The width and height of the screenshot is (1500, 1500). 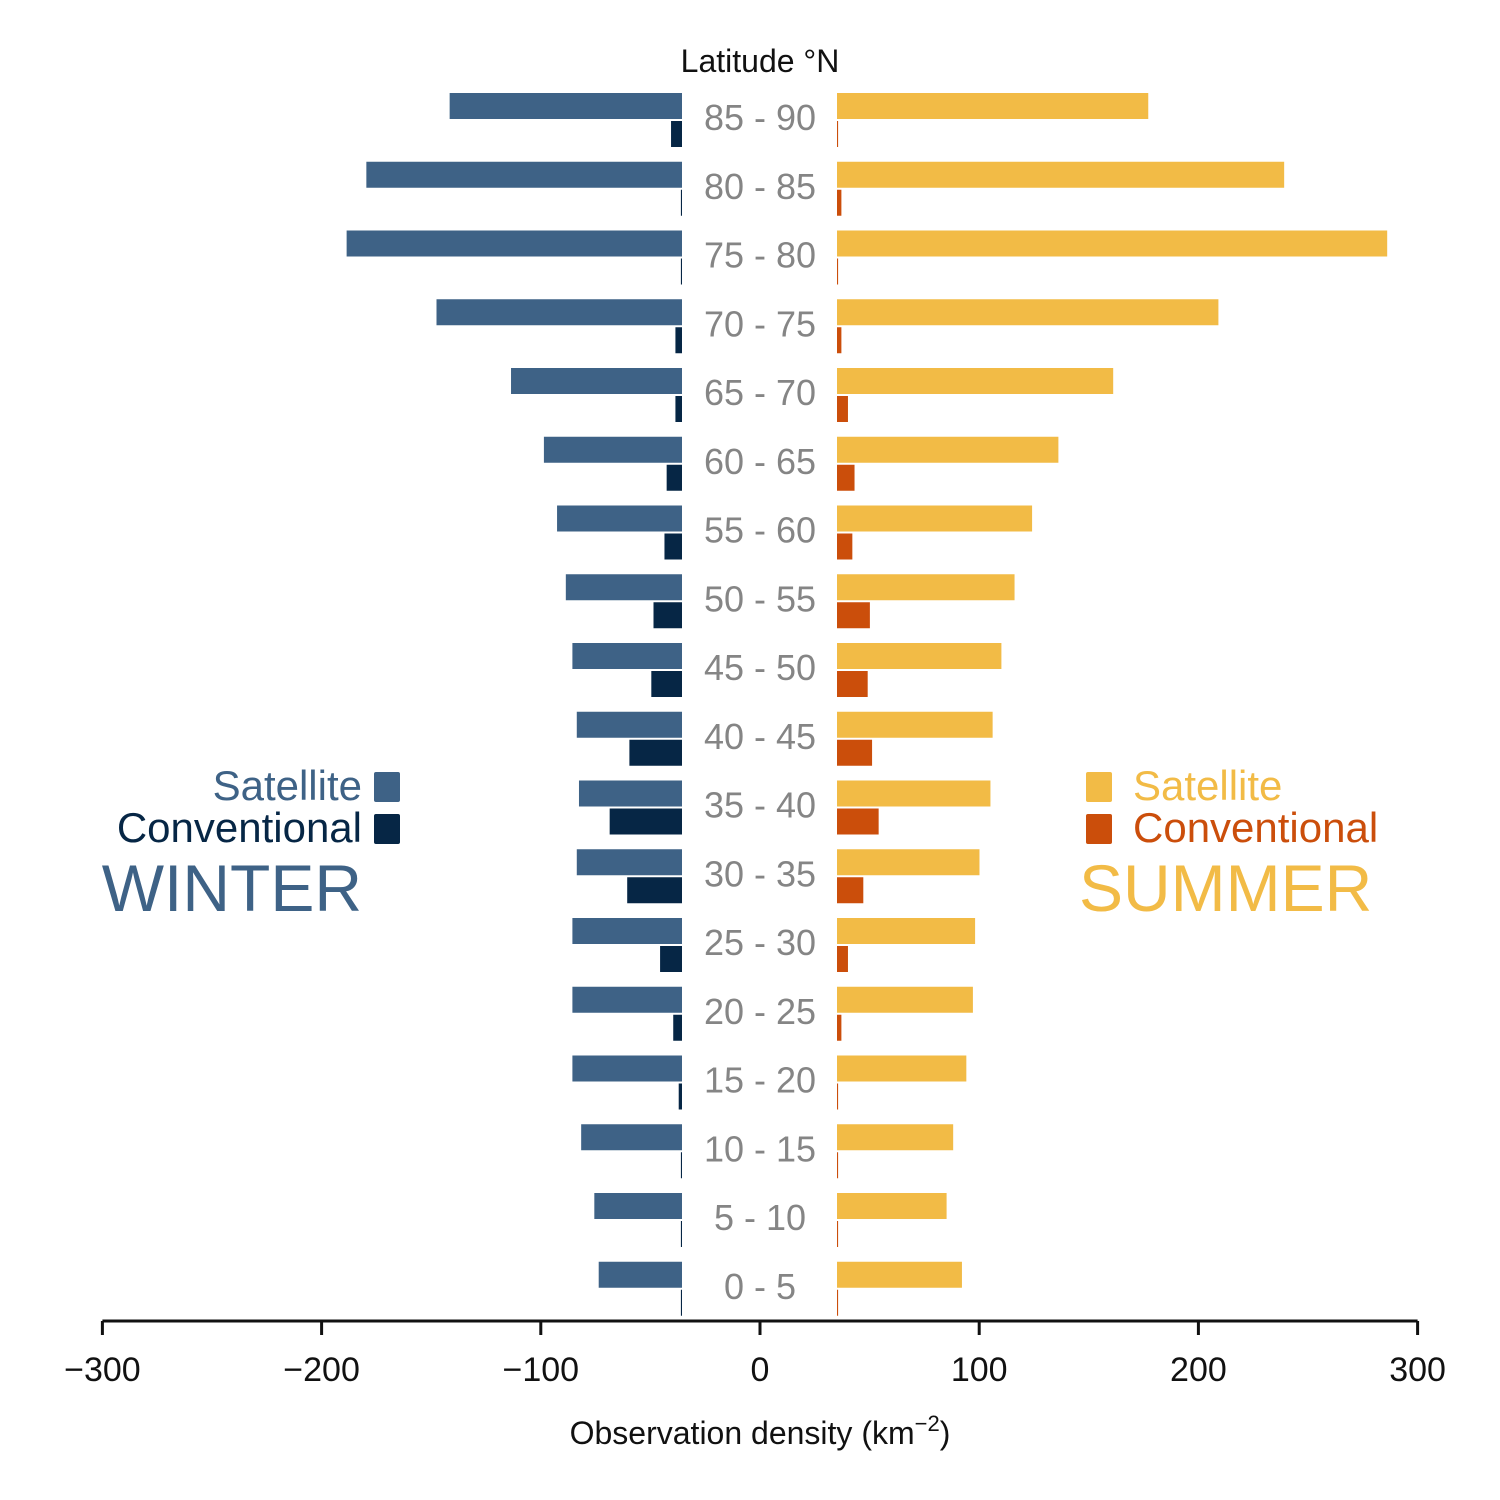 What do you see at coordinates (239, 827) in the screenshot?
I see `winter-legend-conventional-label: Conventional` at bounding box center [239, 827].